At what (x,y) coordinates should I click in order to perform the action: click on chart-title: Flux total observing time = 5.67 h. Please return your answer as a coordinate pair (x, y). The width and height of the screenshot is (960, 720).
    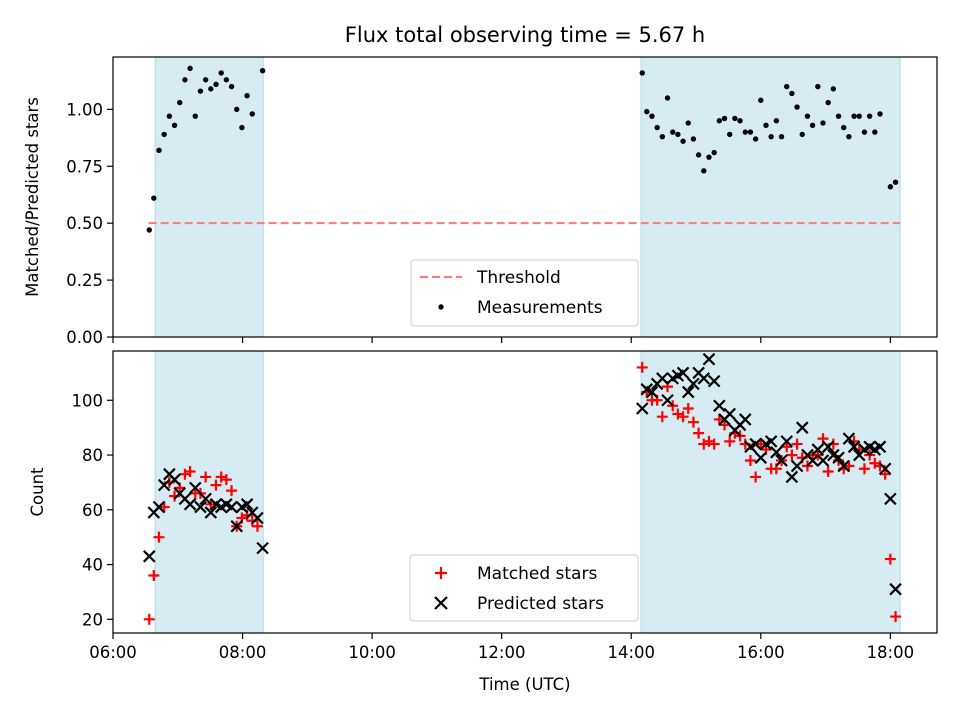
    Looking at the image, I should click on (525, 35).